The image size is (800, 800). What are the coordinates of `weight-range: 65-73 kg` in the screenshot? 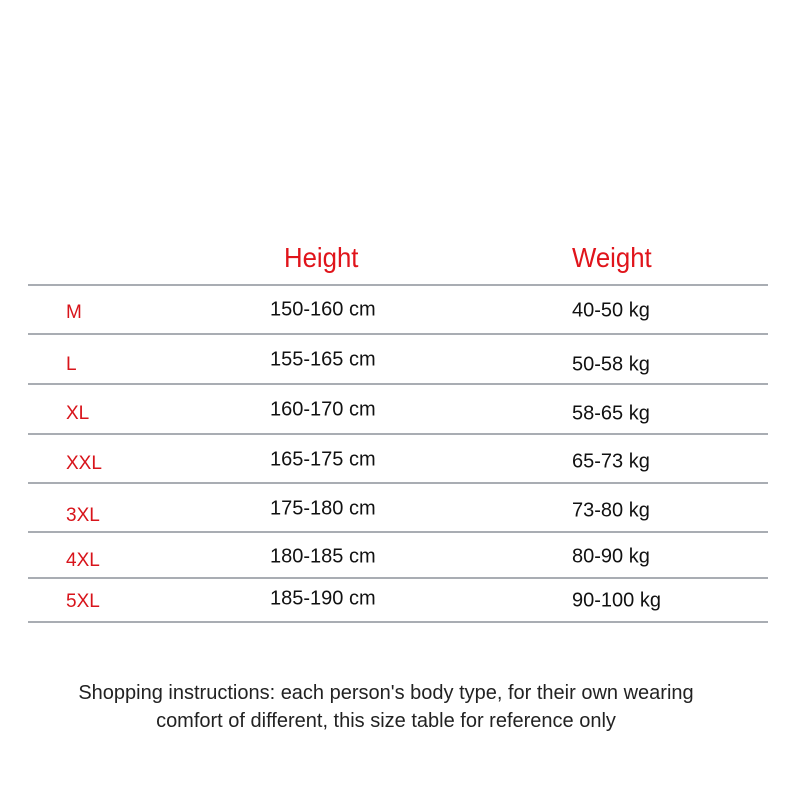 It's located at (611, 461).